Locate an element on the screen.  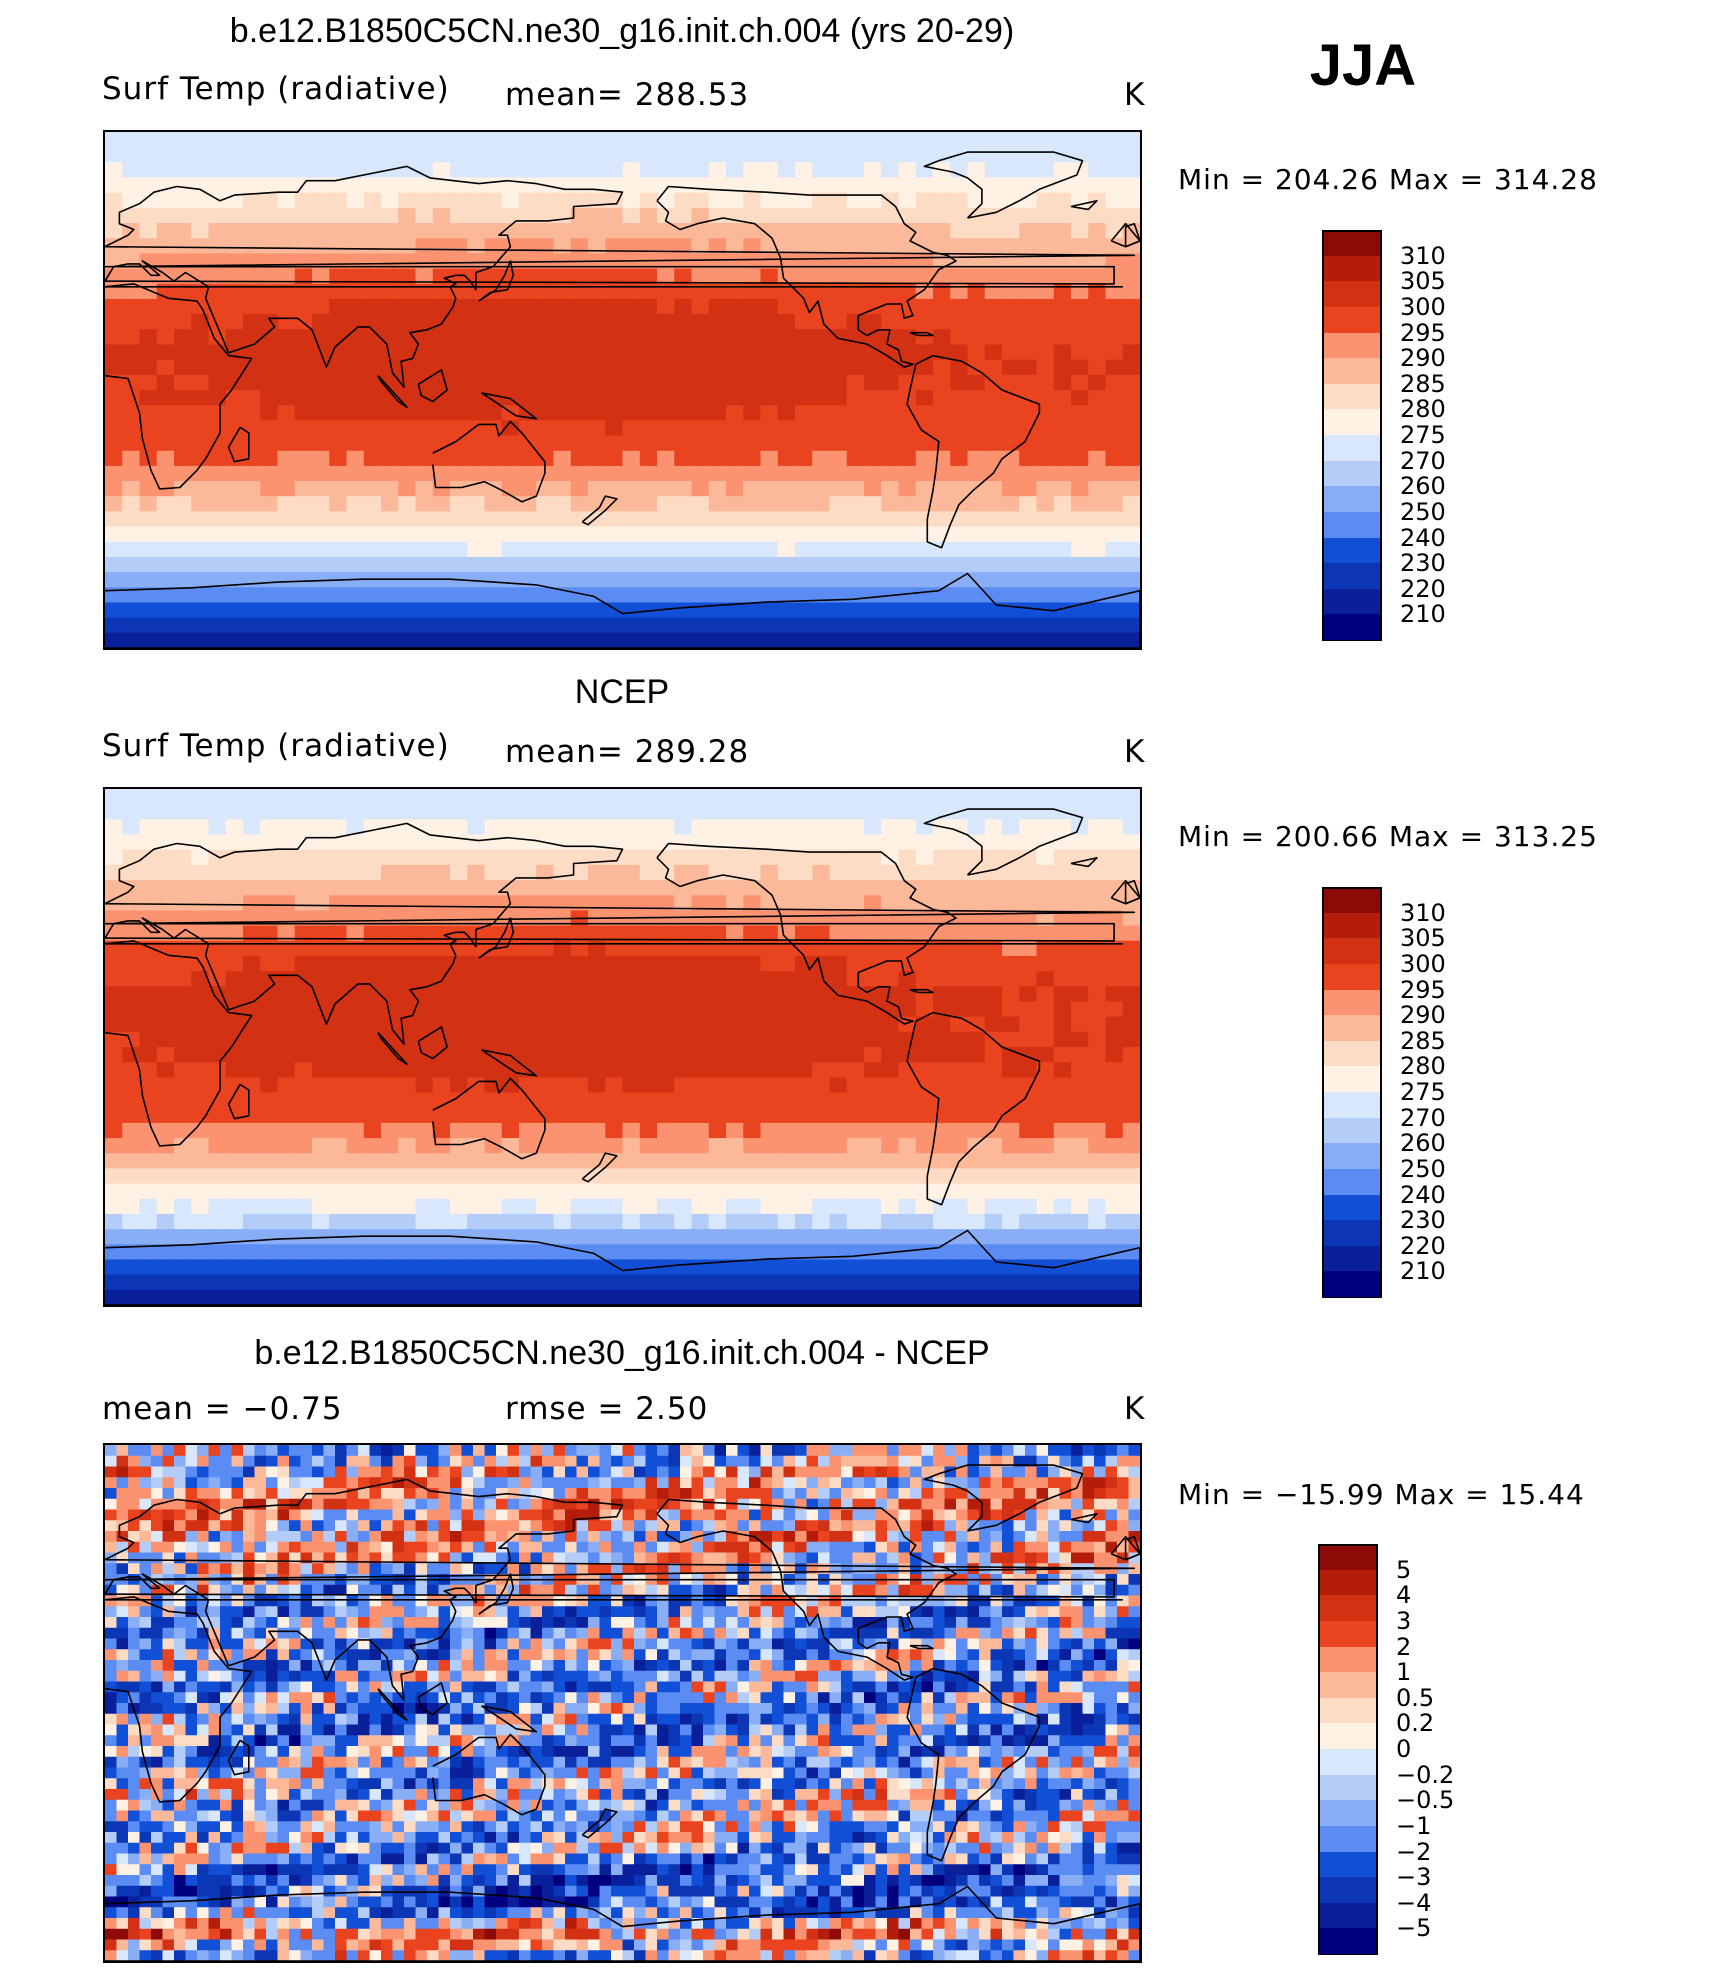
coastline is located at coordinates (1003, 185).